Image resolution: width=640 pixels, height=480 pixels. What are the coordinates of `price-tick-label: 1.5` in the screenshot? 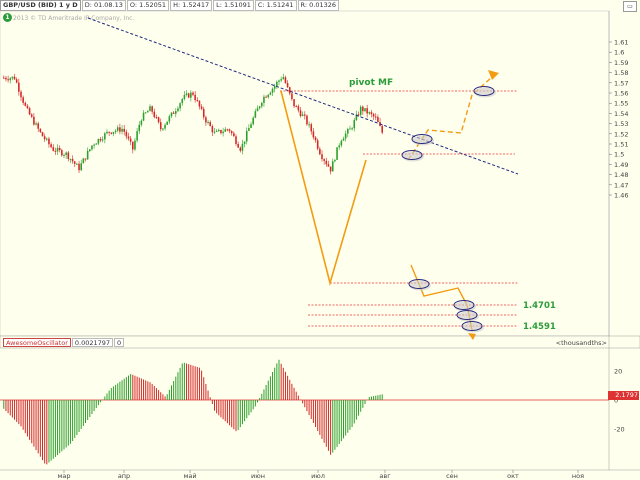 It's located at (619, 155).